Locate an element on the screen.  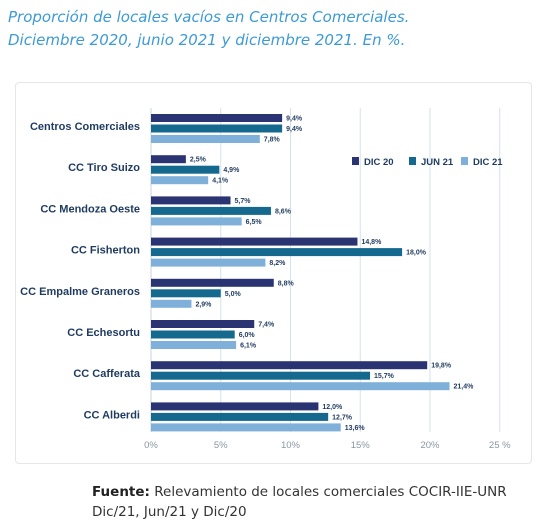
bar-value-label: 8,8% is located at coordinates (286, 283).